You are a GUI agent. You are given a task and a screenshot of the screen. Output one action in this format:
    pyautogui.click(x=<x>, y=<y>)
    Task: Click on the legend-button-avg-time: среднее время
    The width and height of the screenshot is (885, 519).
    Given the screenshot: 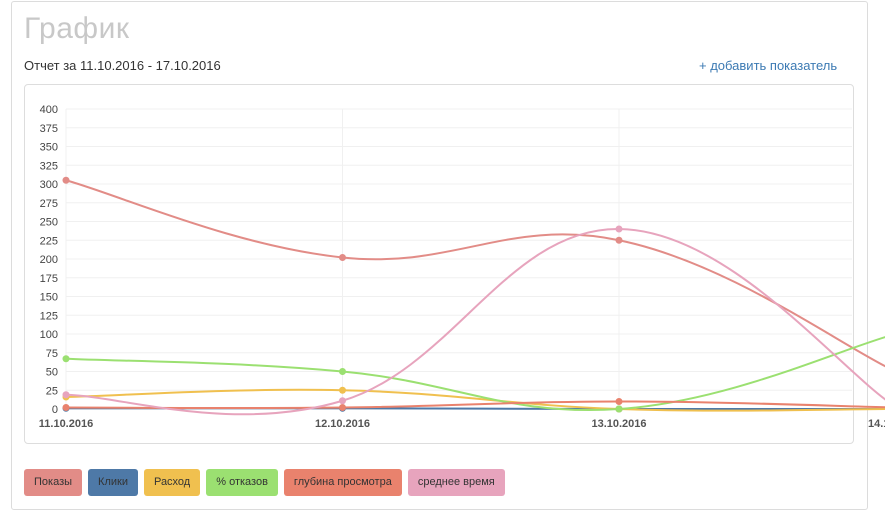 What is the action you would take?
    pyautogui.click(x=456, y=482)
    